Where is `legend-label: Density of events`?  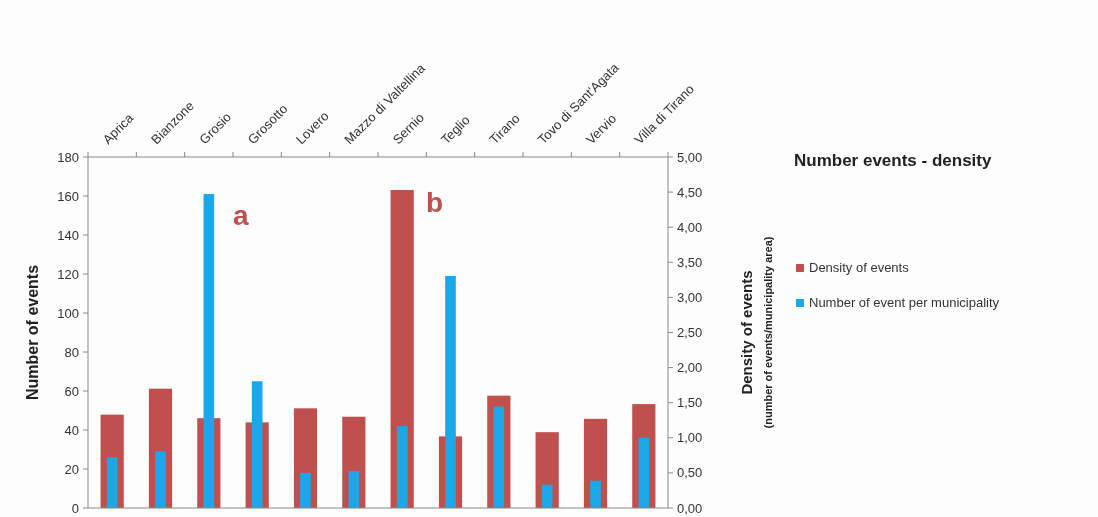
legend-label: Density of events is located at coordinates (859, 267).